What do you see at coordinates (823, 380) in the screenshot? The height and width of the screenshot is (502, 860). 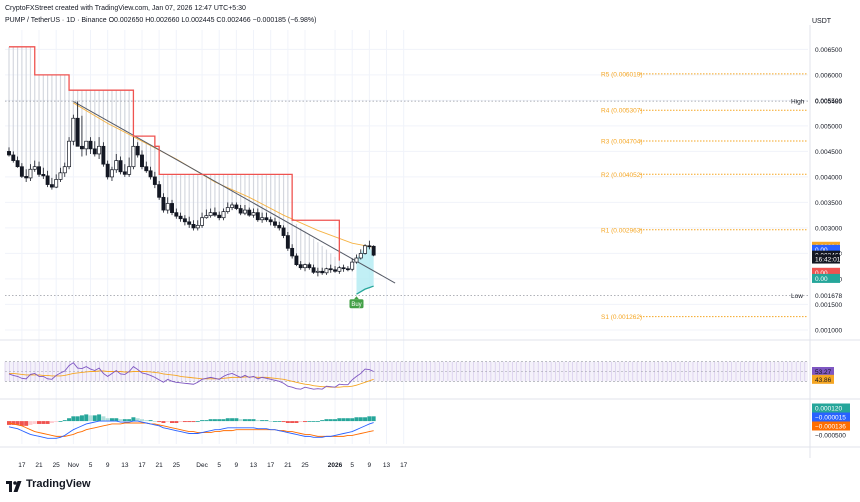 I see `rsi-readout: 43.86` at bounding box center [823, 380].